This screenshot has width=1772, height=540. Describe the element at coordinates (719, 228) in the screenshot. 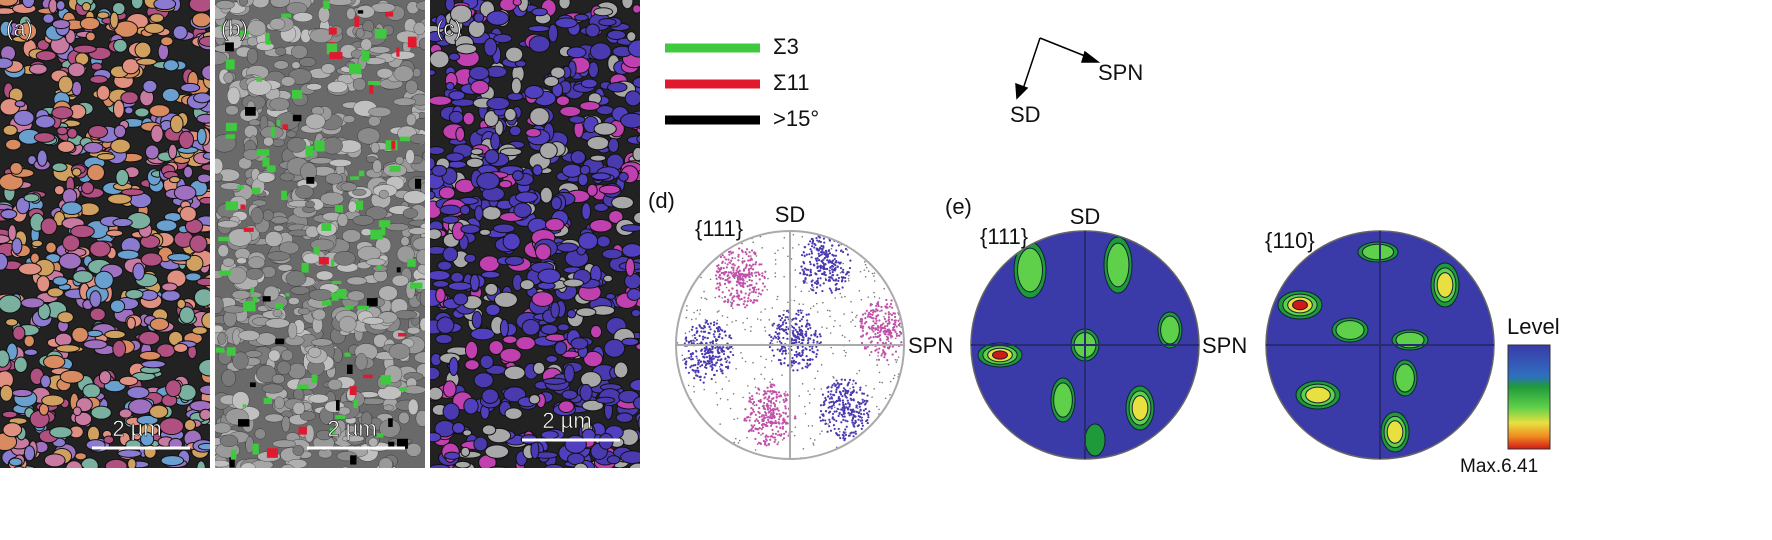

I see `plane-label: {111}` at that location.